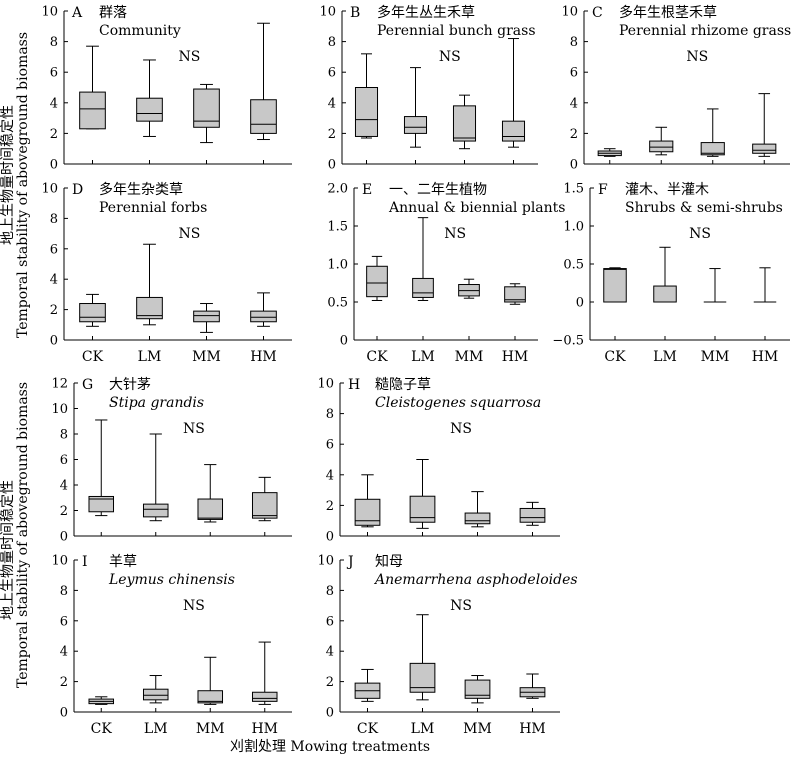  Describe the element at coordinates (8, 175) in the screenshot. I see `y-axis-label-cn-top: 地上生物量时间稳定性` at that location.